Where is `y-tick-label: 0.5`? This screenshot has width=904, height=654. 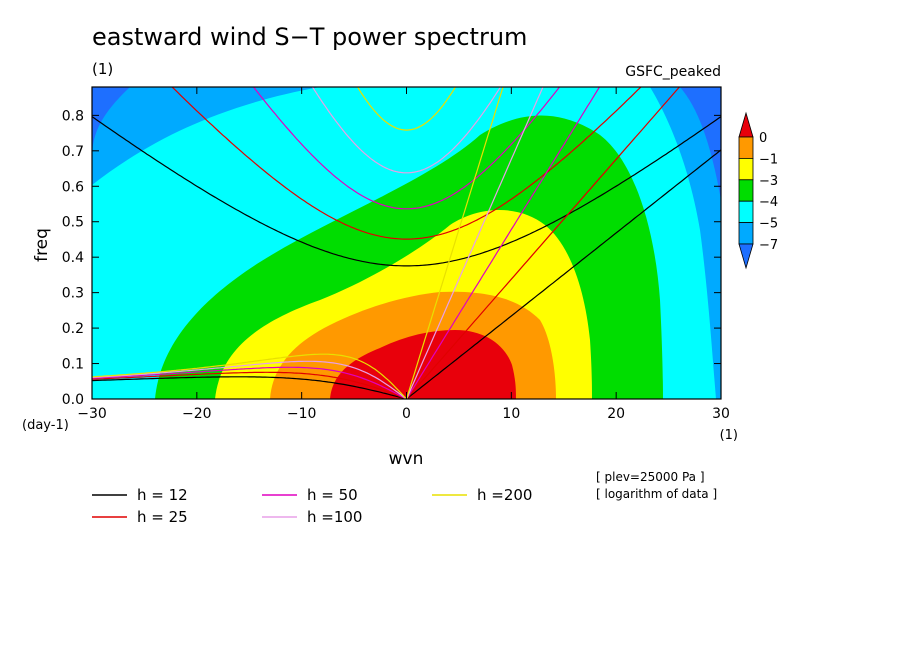 y-tick-label: 0.5 is located at coordinates (73, 223).